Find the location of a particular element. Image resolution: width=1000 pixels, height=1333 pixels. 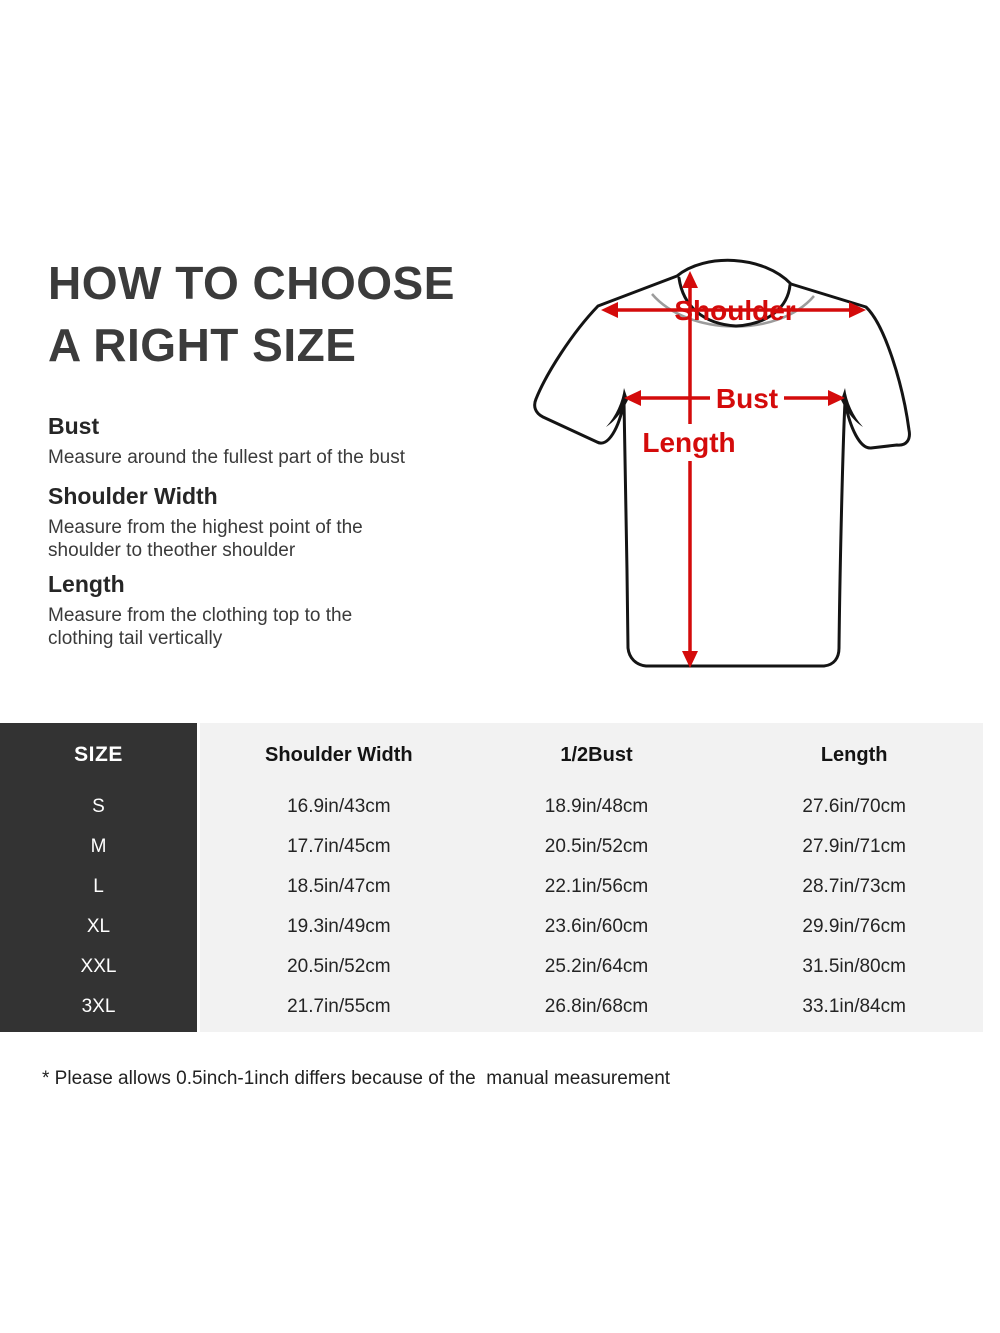

shoulder-arrow-label: Shoulder is located at coordinates (734, 310).